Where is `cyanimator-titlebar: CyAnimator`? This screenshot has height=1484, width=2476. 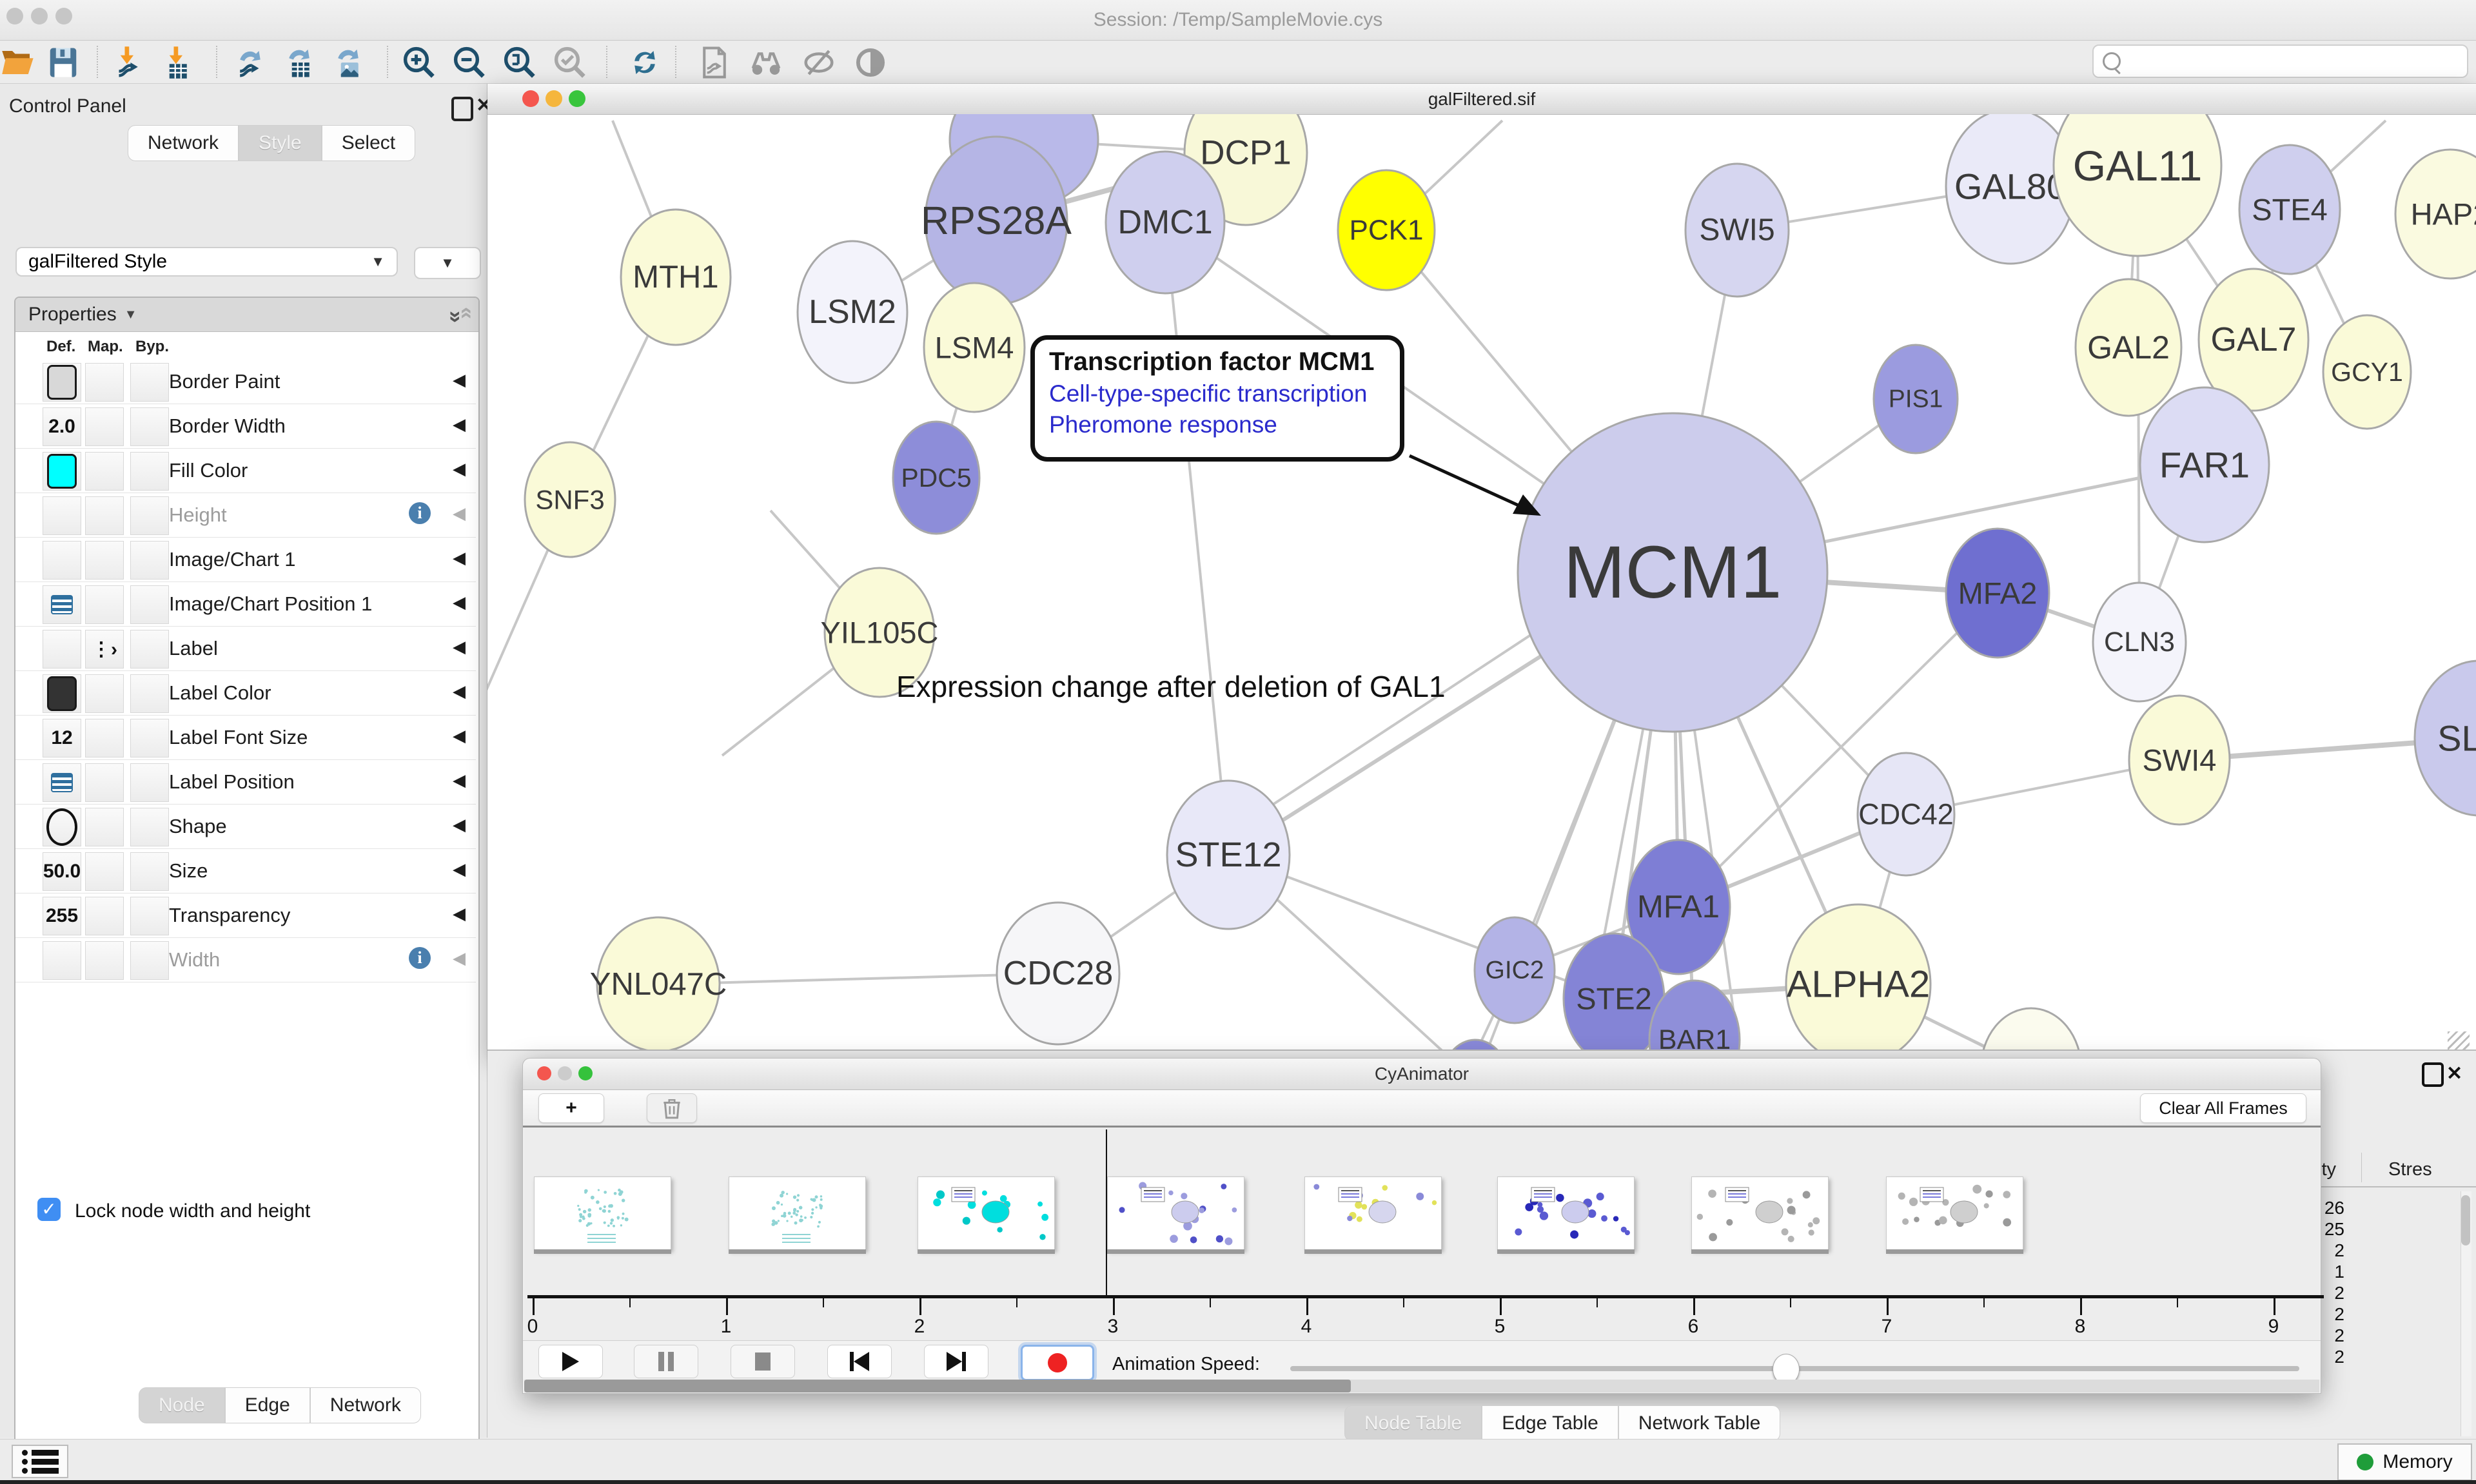 cyanimator-titlebar: CyAnimator is located at coordinates (1422, 1074).